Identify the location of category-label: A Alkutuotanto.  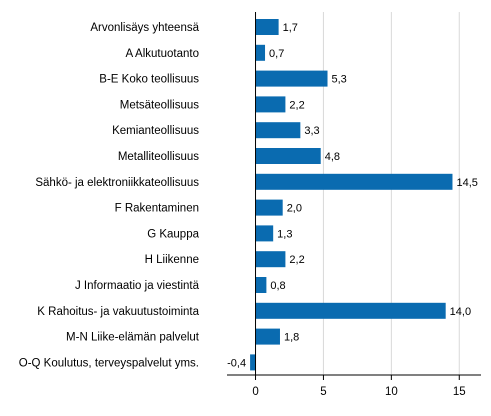
(162, 54).